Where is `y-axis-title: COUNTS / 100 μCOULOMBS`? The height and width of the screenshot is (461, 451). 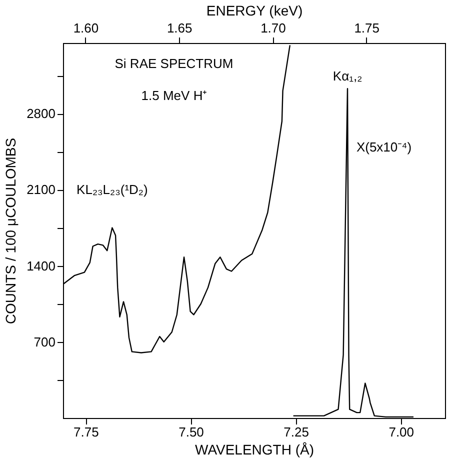 y-axis-title: COUNTS / 100 μCOULOMBS is located at coordinates (10, 231).